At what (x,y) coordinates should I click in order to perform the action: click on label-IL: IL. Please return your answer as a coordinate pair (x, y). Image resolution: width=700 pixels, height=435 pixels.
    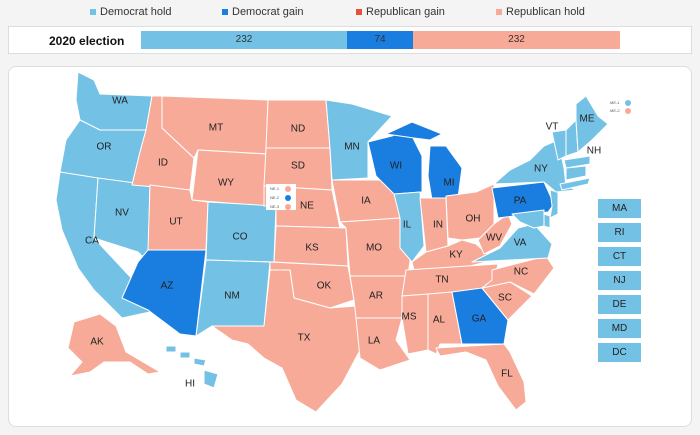
    Looking at the image, I should click on (407, 225).